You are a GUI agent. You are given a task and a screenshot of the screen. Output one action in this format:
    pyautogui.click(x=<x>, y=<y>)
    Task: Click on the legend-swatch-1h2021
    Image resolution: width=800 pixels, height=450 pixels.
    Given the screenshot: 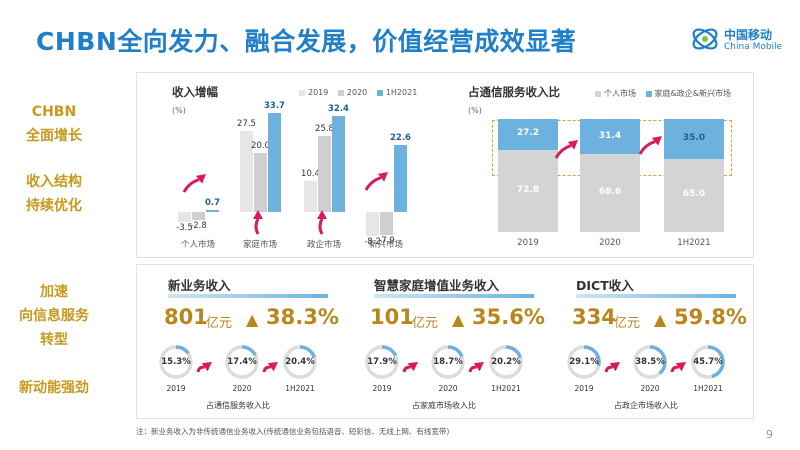 What is the action you would take?
    pyautogui.click(x=379, y=92)
    